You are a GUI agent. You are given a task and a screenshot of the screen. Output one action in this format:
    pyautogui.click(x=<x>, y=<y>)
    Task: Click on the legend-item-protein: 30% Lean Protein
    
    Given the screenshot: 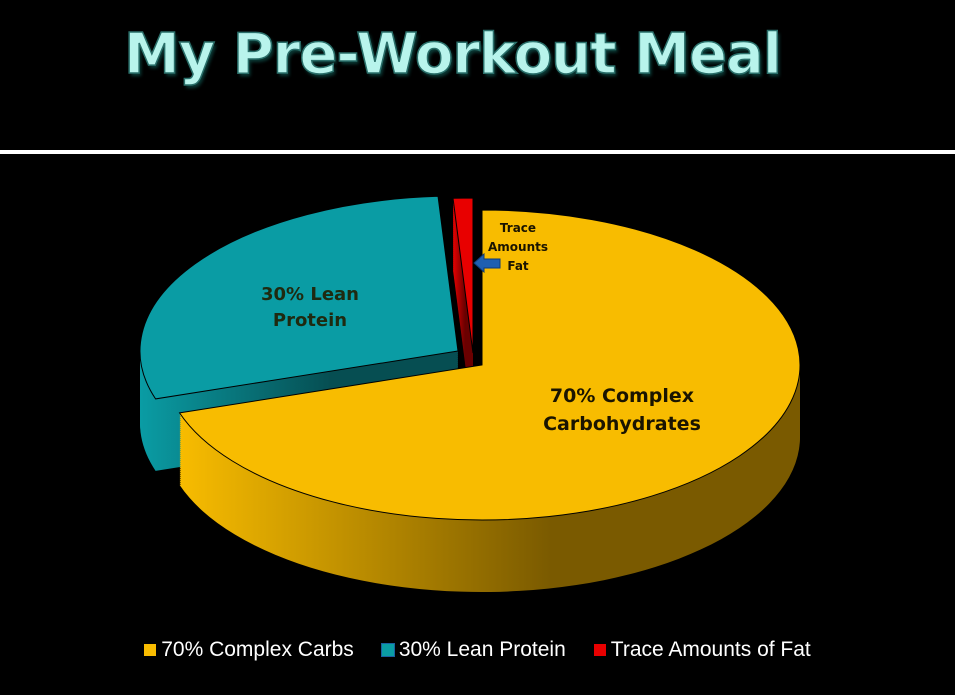 What is the action you would take?
    pyautogui.click(x=473, y=650)
    